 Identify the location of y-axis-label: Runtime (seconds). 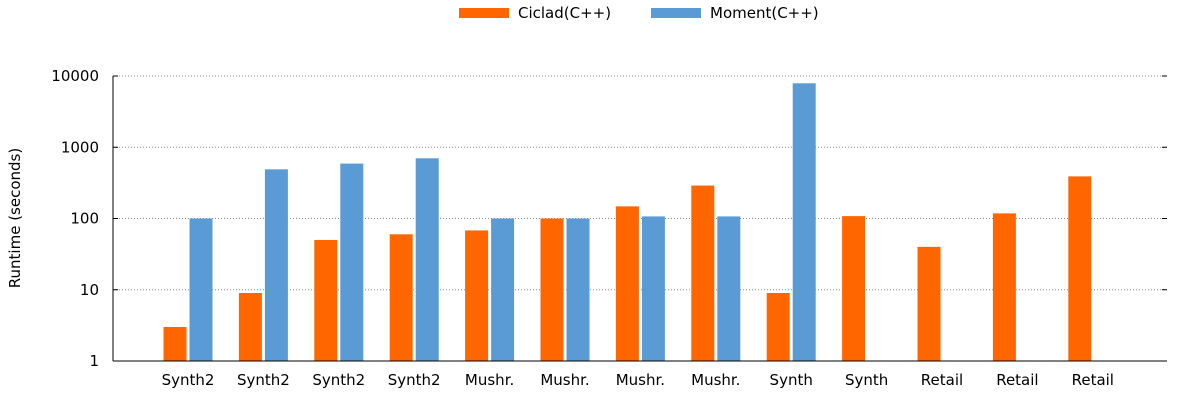
(15, 218).